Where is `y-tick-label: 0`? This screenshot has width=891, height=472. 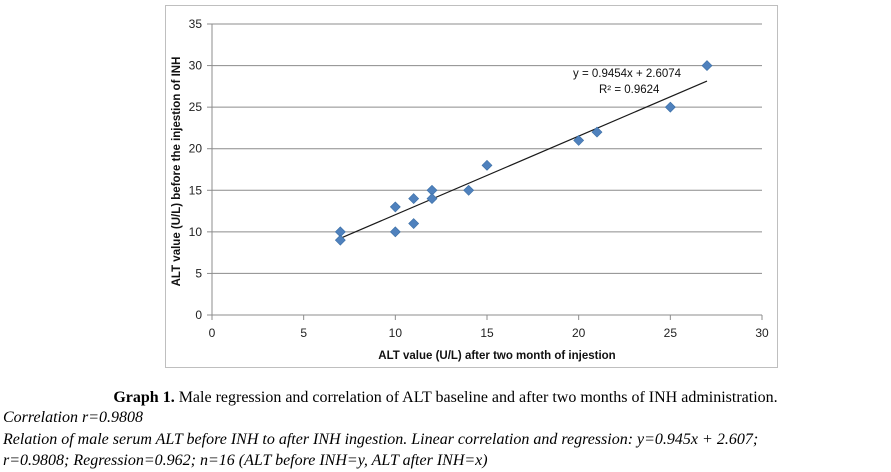
y-tick-label: 0 is located at coordinates (198, 315).